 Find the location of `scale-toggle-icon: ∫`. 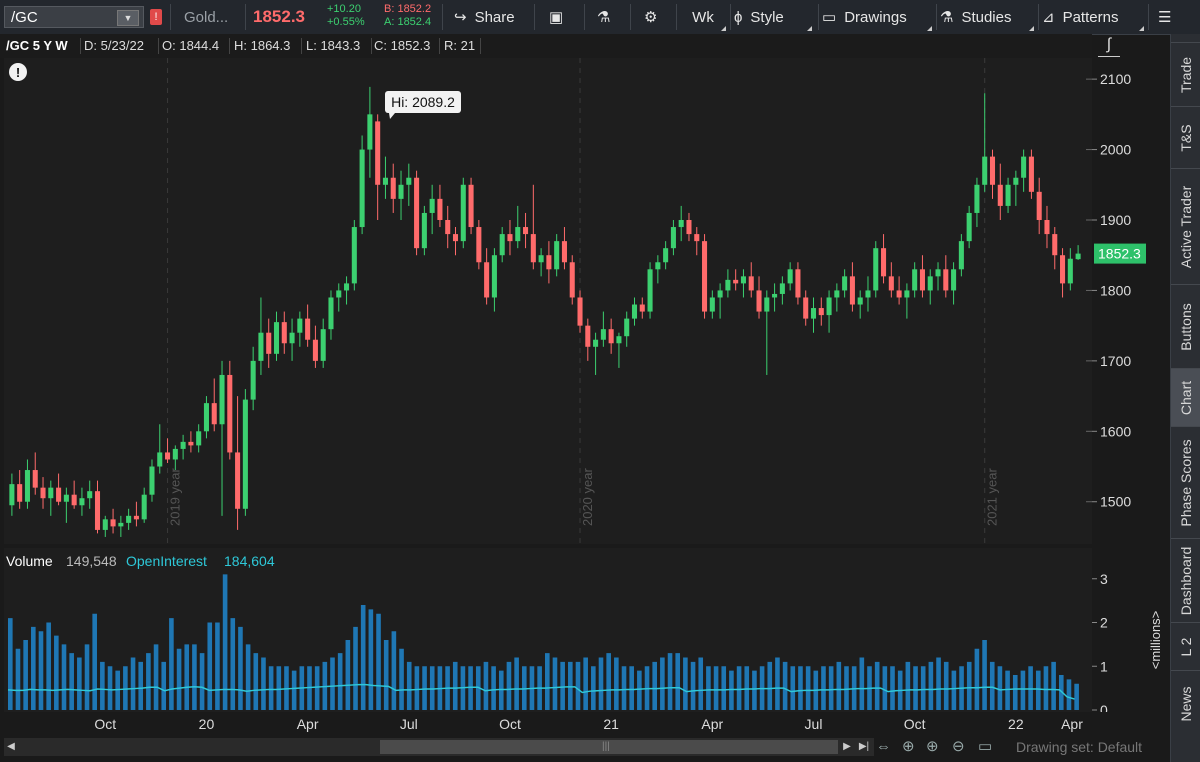

scale-toggle-icon: ∫ is located at coordinates (1109, 46).